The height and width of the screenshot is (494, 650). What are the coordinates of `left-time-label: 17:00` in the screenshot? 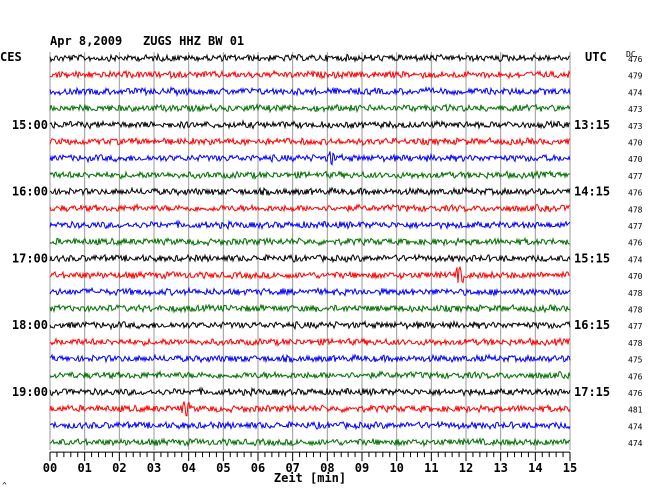 It's located at (30, 258).